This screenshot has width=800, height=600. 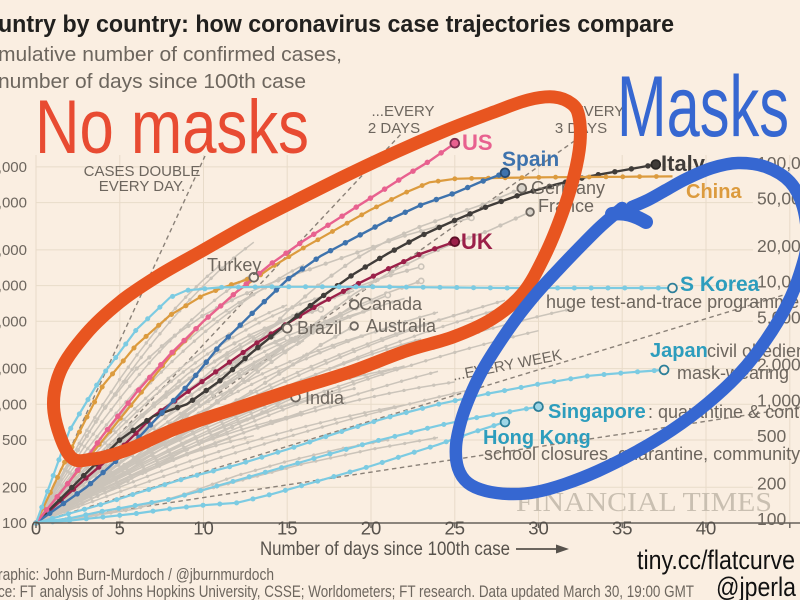 I want to click on svg-text: huge test-and-trace programme, so click(x=672, y=302).